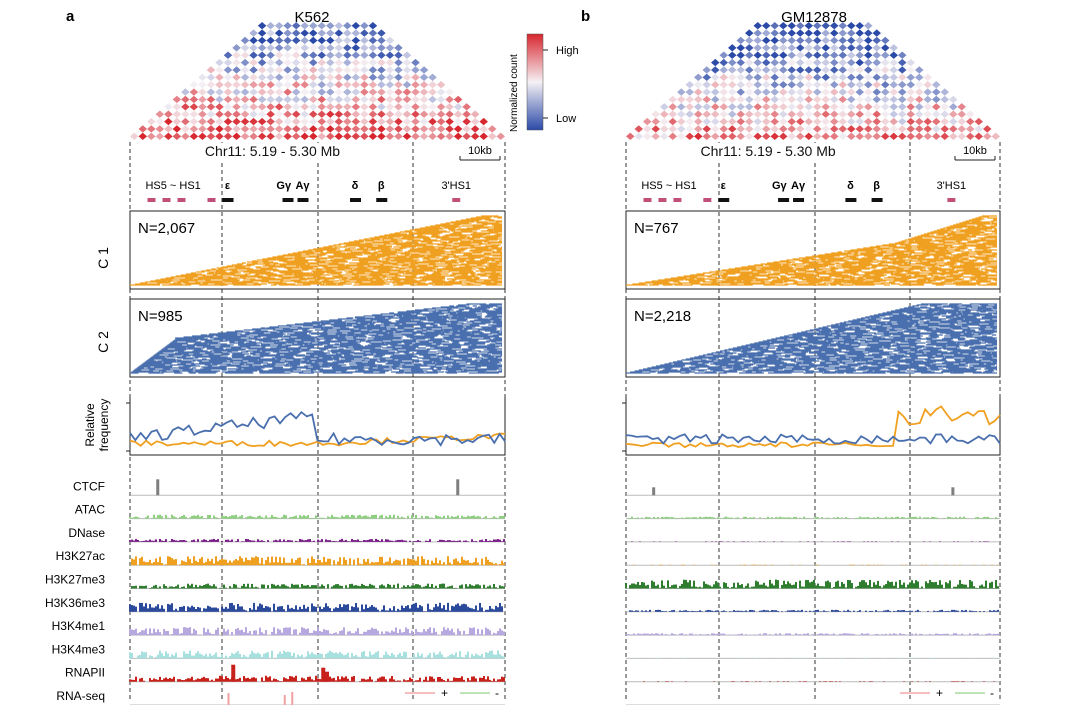 The height and width of the screenshot is (705, 1080). Describe the element at coordinates (850, 186) in the screenshot. I see `gene-label: δ` at that location.